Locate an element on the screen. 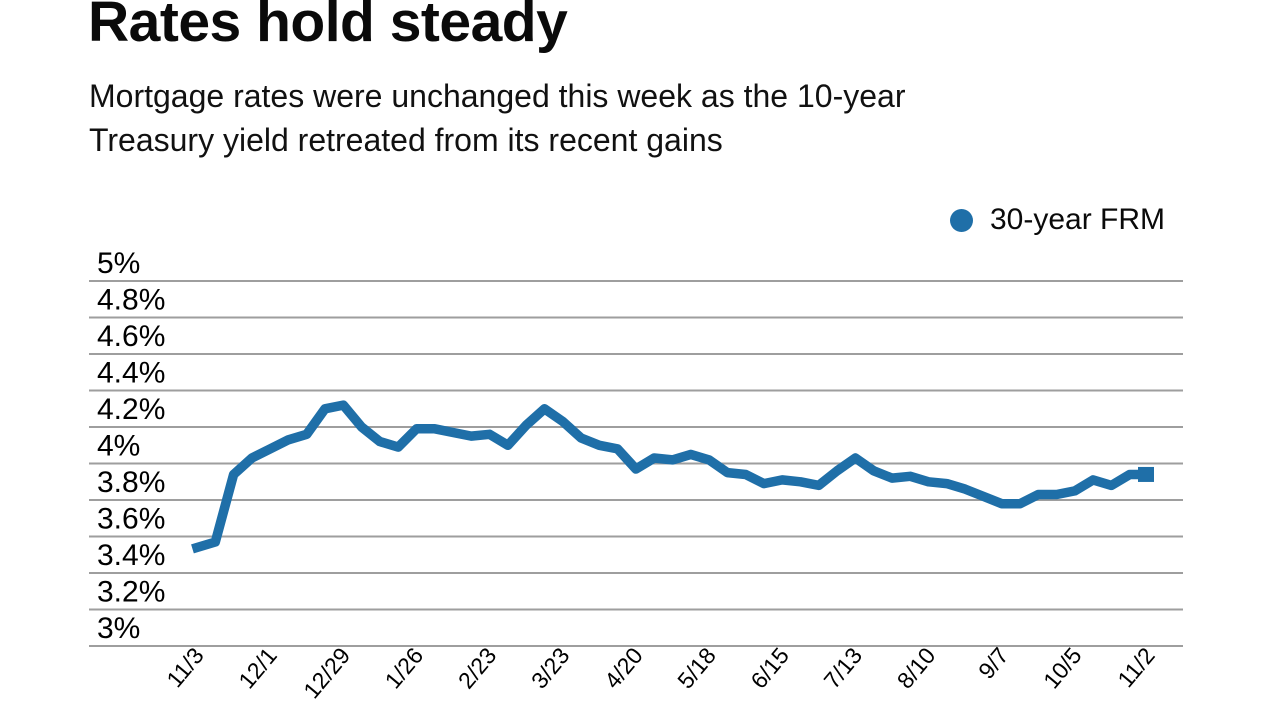  x-tick-label: 5/18 is located at coordinates (696, 668).